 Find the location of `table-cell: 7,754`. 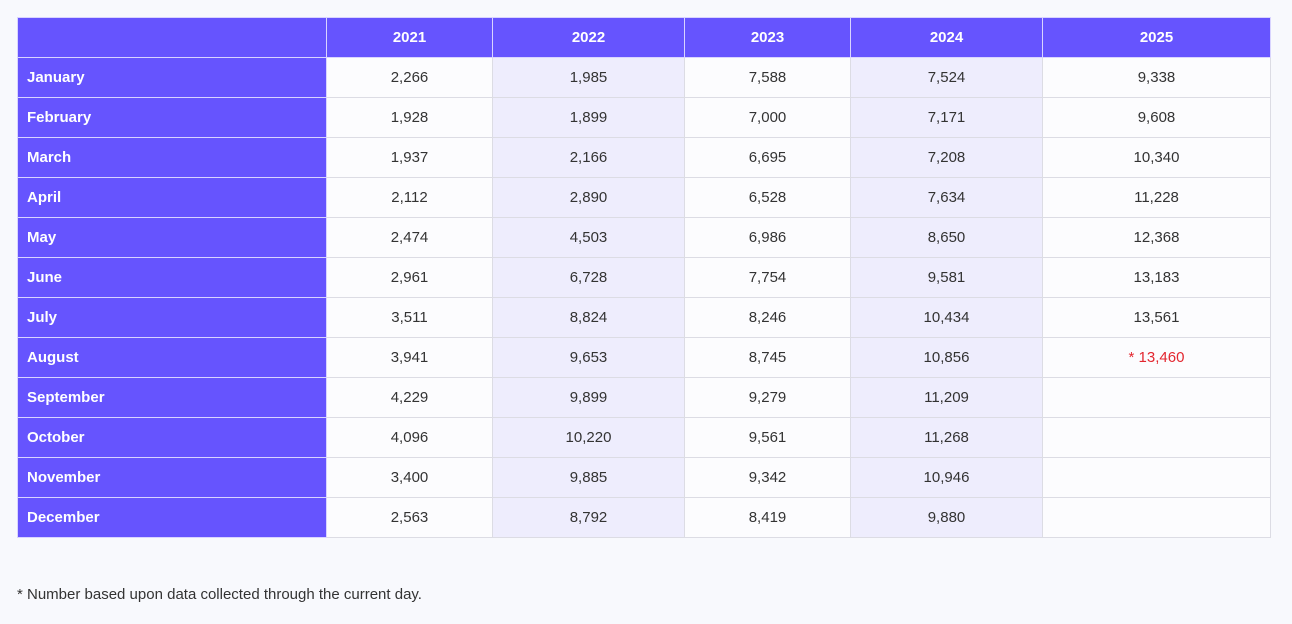

table-cell: 7,754 is located at coordinates (767, 277).